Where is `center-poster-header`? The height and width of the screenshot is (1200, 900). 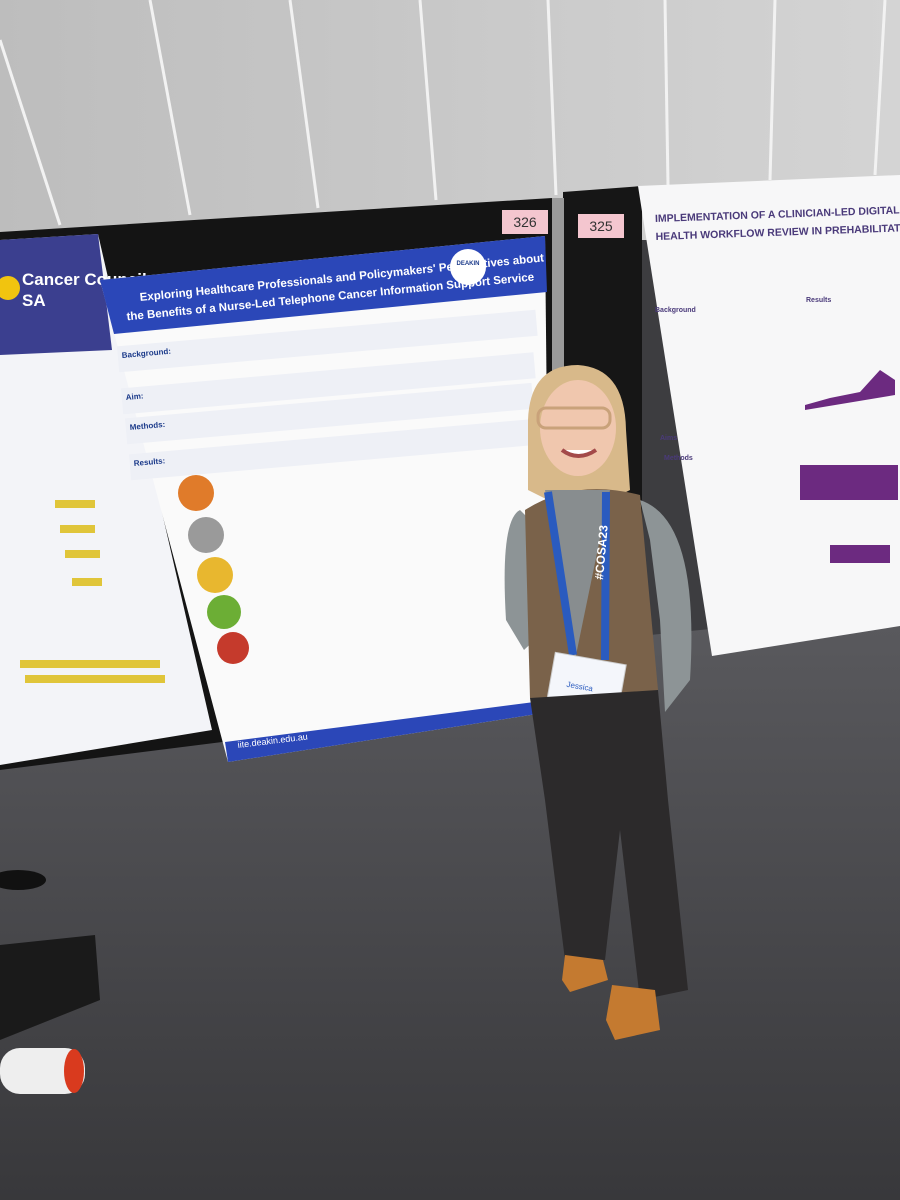
center-poster-header is located at coordinates (323, 285).